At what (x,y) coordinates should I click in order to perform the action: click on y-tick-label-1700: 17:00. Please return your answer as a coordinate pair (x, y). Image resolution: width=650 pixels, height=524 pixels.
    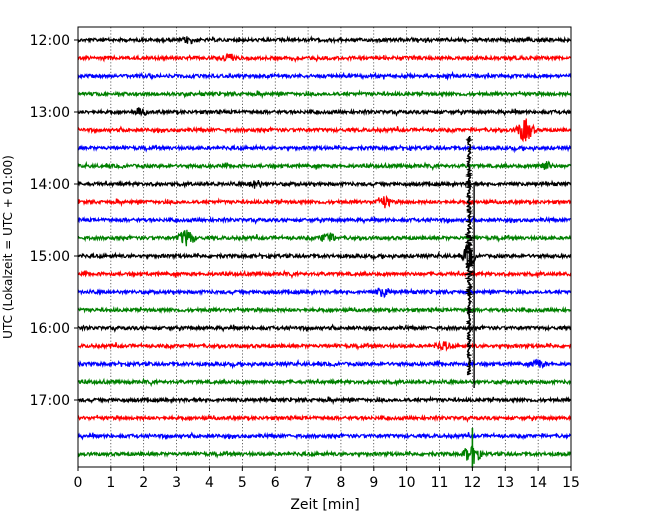
    Looking at the image, I should click on (50, 401).